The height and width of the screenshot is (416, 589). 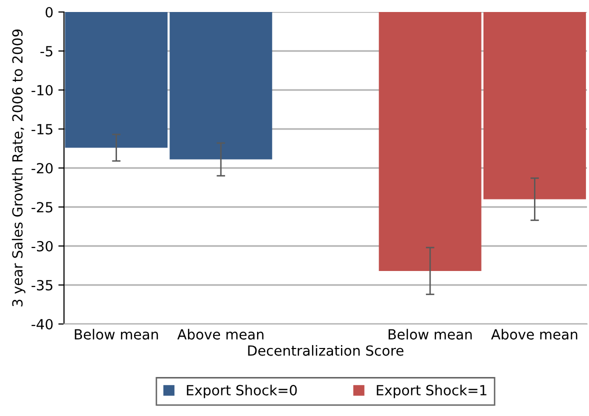 I want to click on legend-label: Export Shock=1, so click(x=431, y=391).